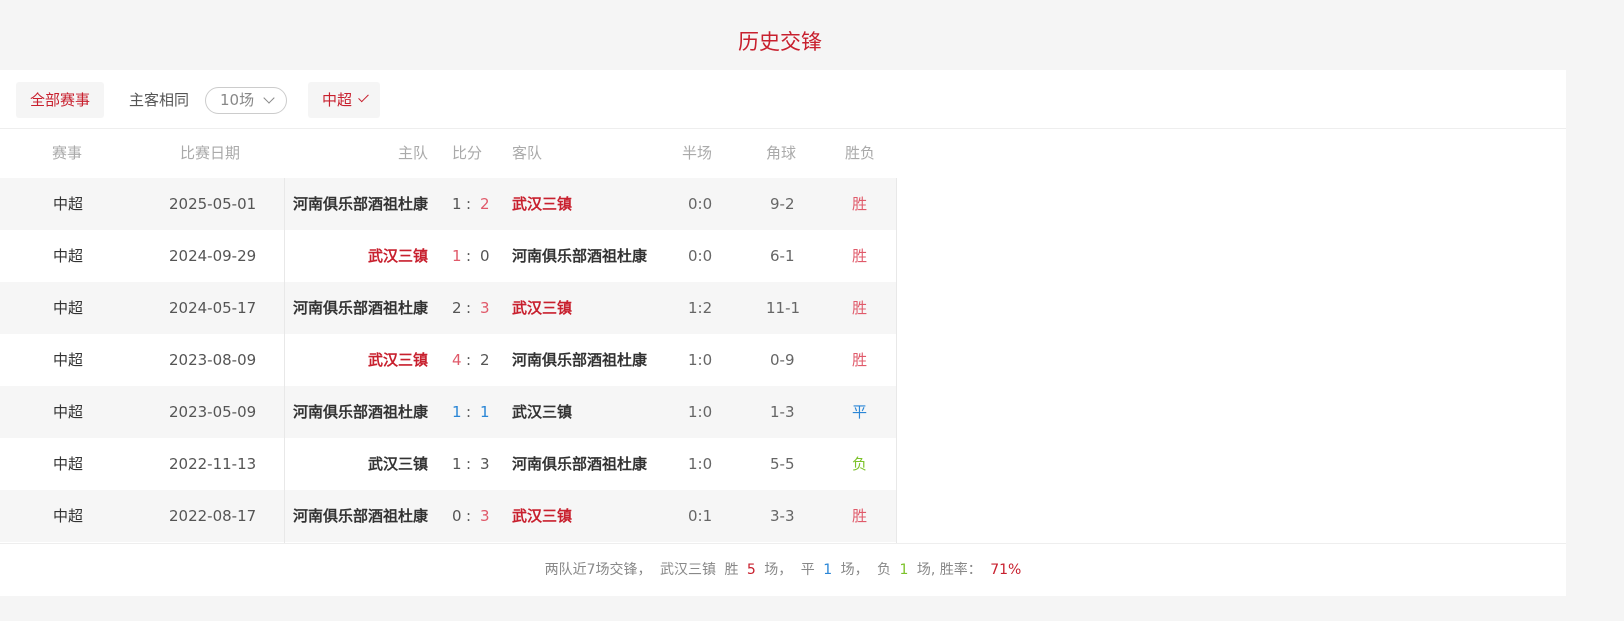  Describe the element at coordinates (781, 153) in the screenshot. I see `column-header: 角球` at that location.